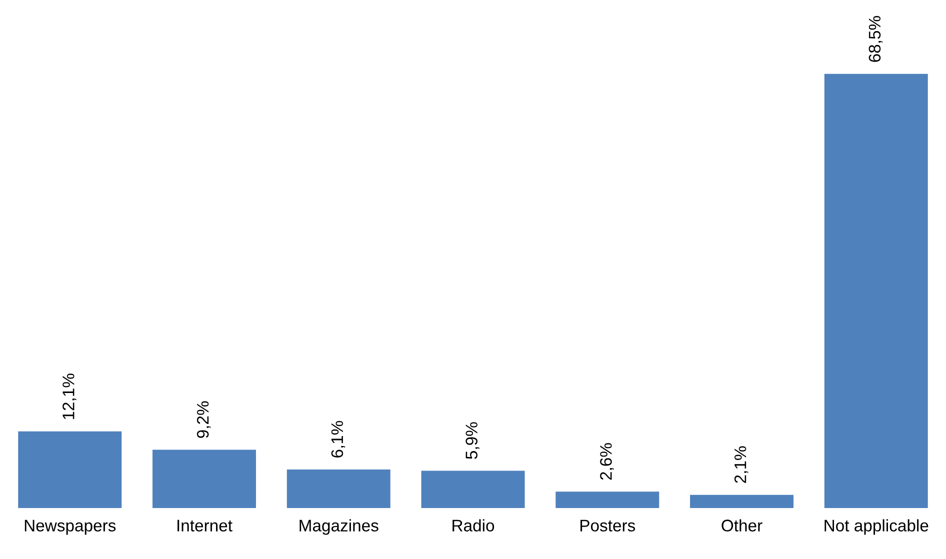 The image size is (946, 559). What do you see at coordinates (875, 39) in the screenshot?
I see `data-label: 68,5%` at bounding box center [875, 39].